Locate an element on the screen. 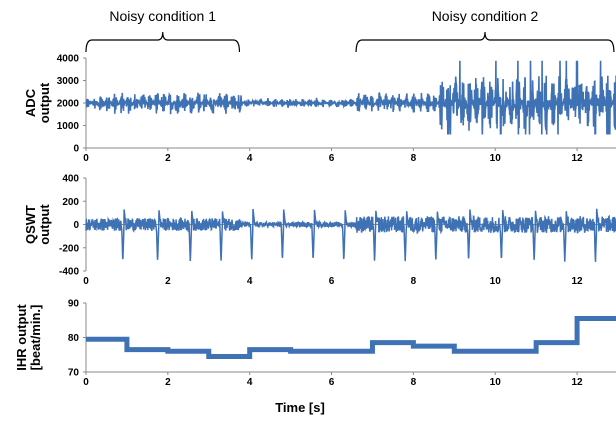 Image resolution: width=616 pixels, height=423 pixels. qswt-ytick-label: -200 is located at coordinates (69, 248).